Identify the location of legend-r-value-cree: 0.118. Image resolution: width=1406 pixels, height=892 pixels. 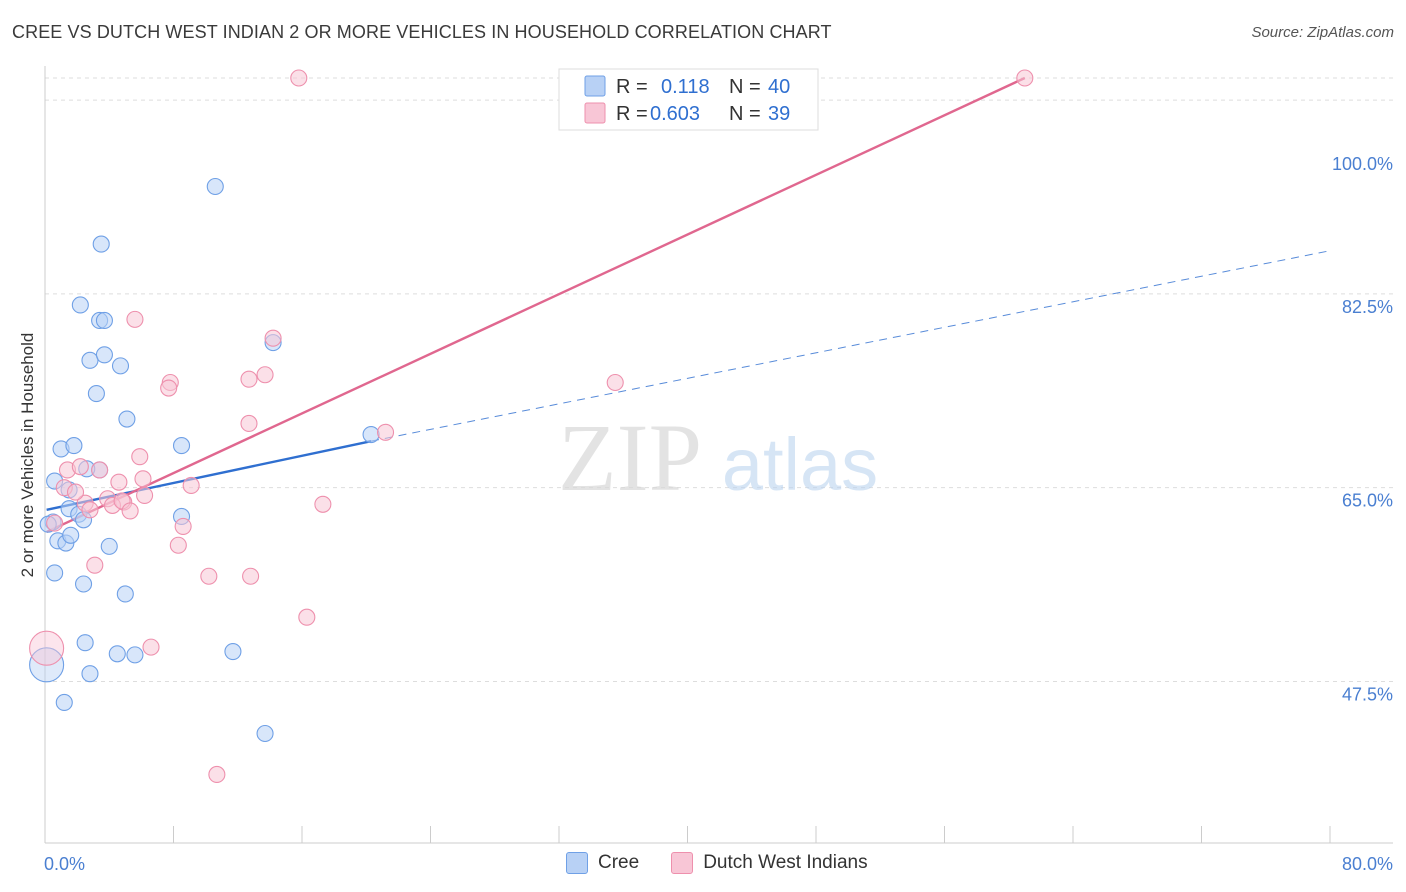
(685, 87).